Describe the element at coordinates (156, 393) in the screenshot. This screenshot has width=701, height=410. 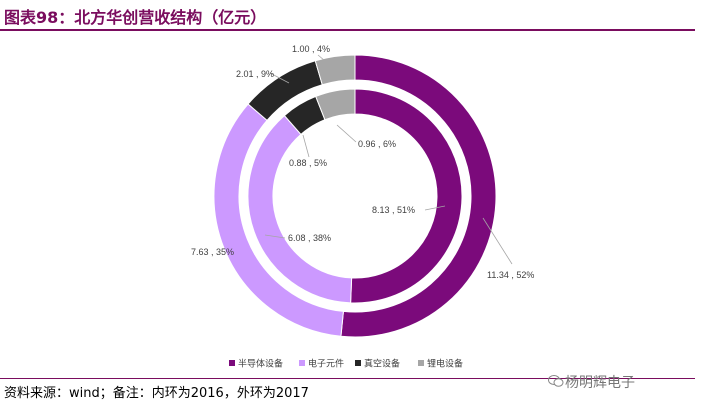
I see `source-note: 资料来源：wind；备注：内环为2016，外环为2017` at that location.